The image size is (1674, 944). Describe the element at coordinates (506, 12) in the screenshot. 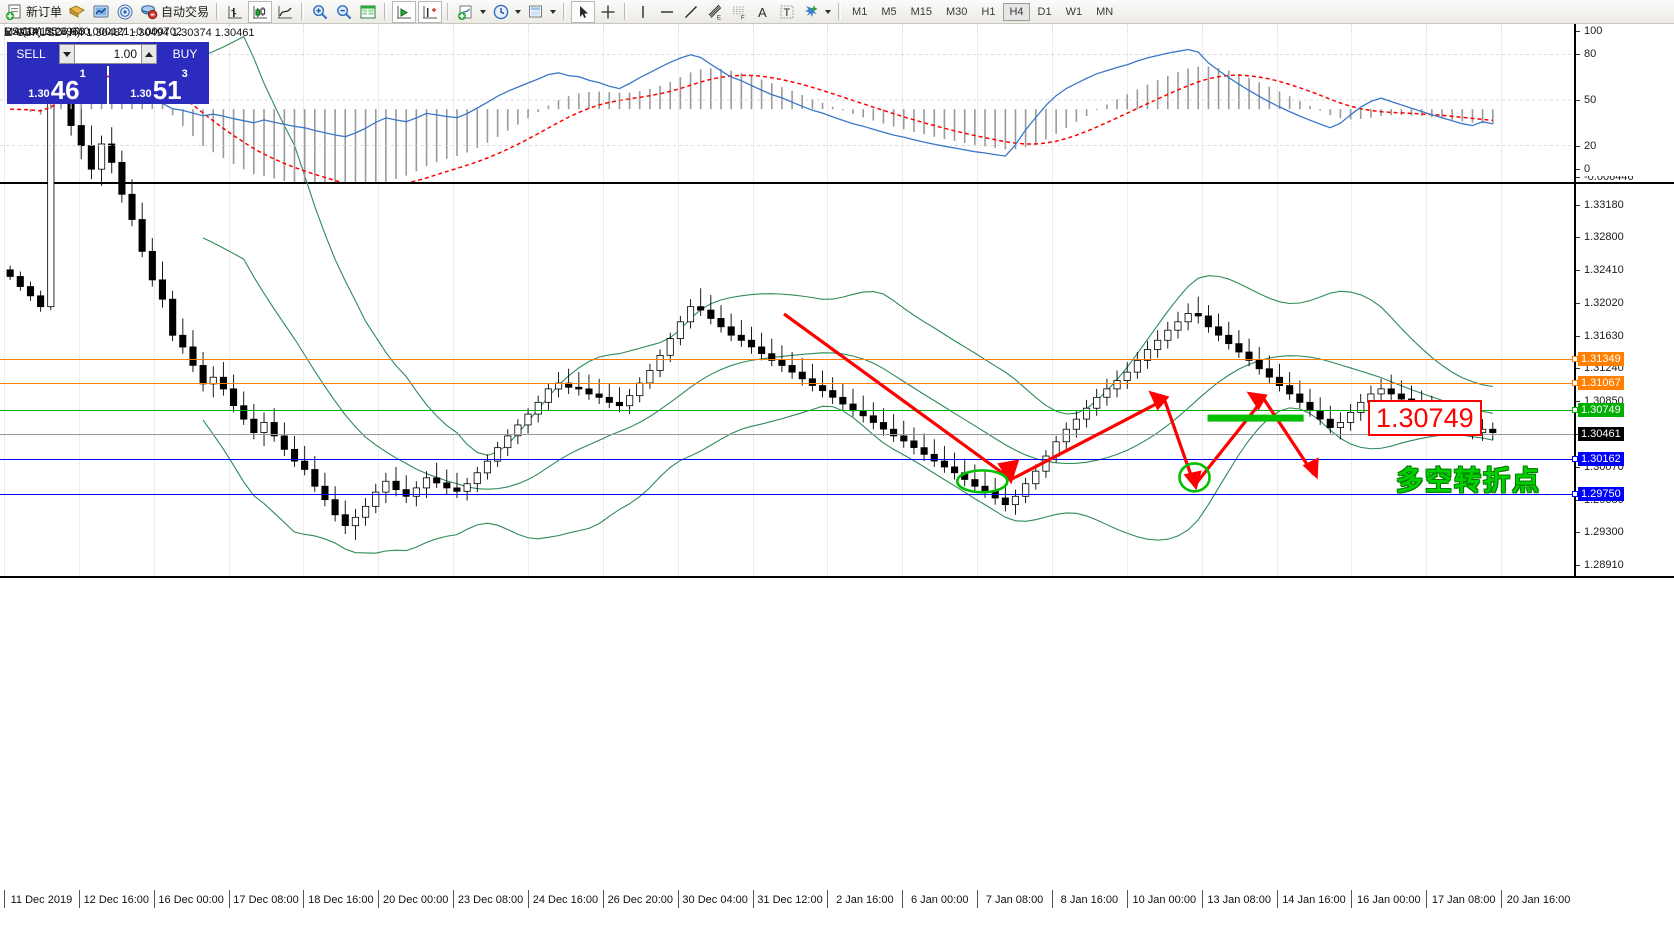

I see `periods-button` at that location.